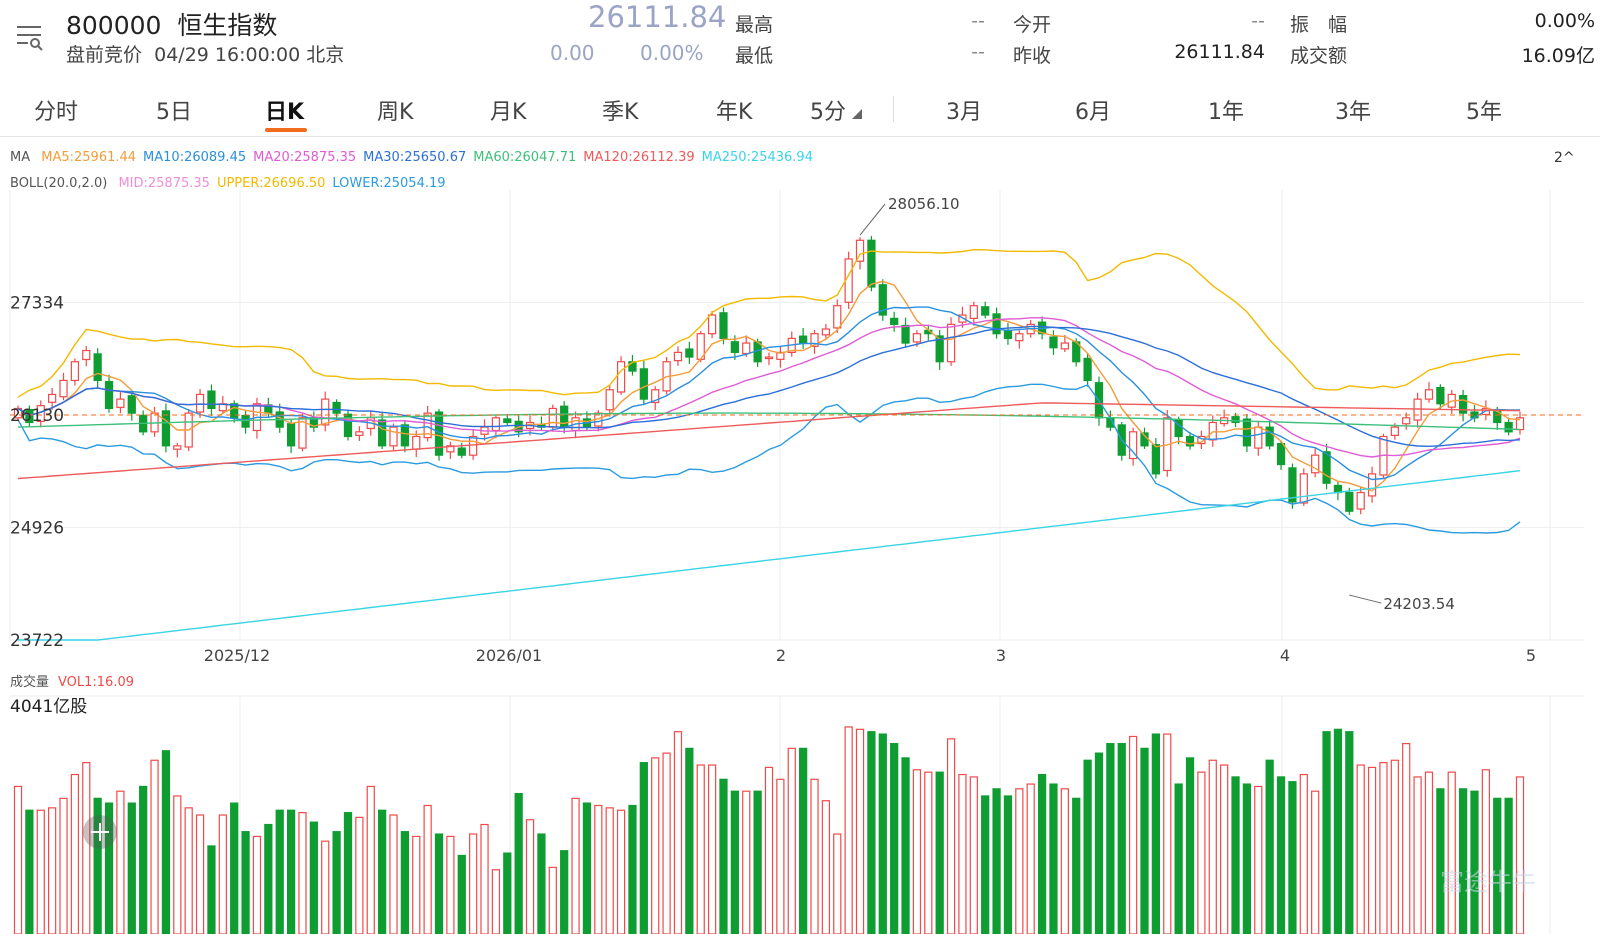  What do you see at coordinates (672, 53) in the screenshot?
I see `price-change-pct: 0.00%` at bounding box center [672, 53].